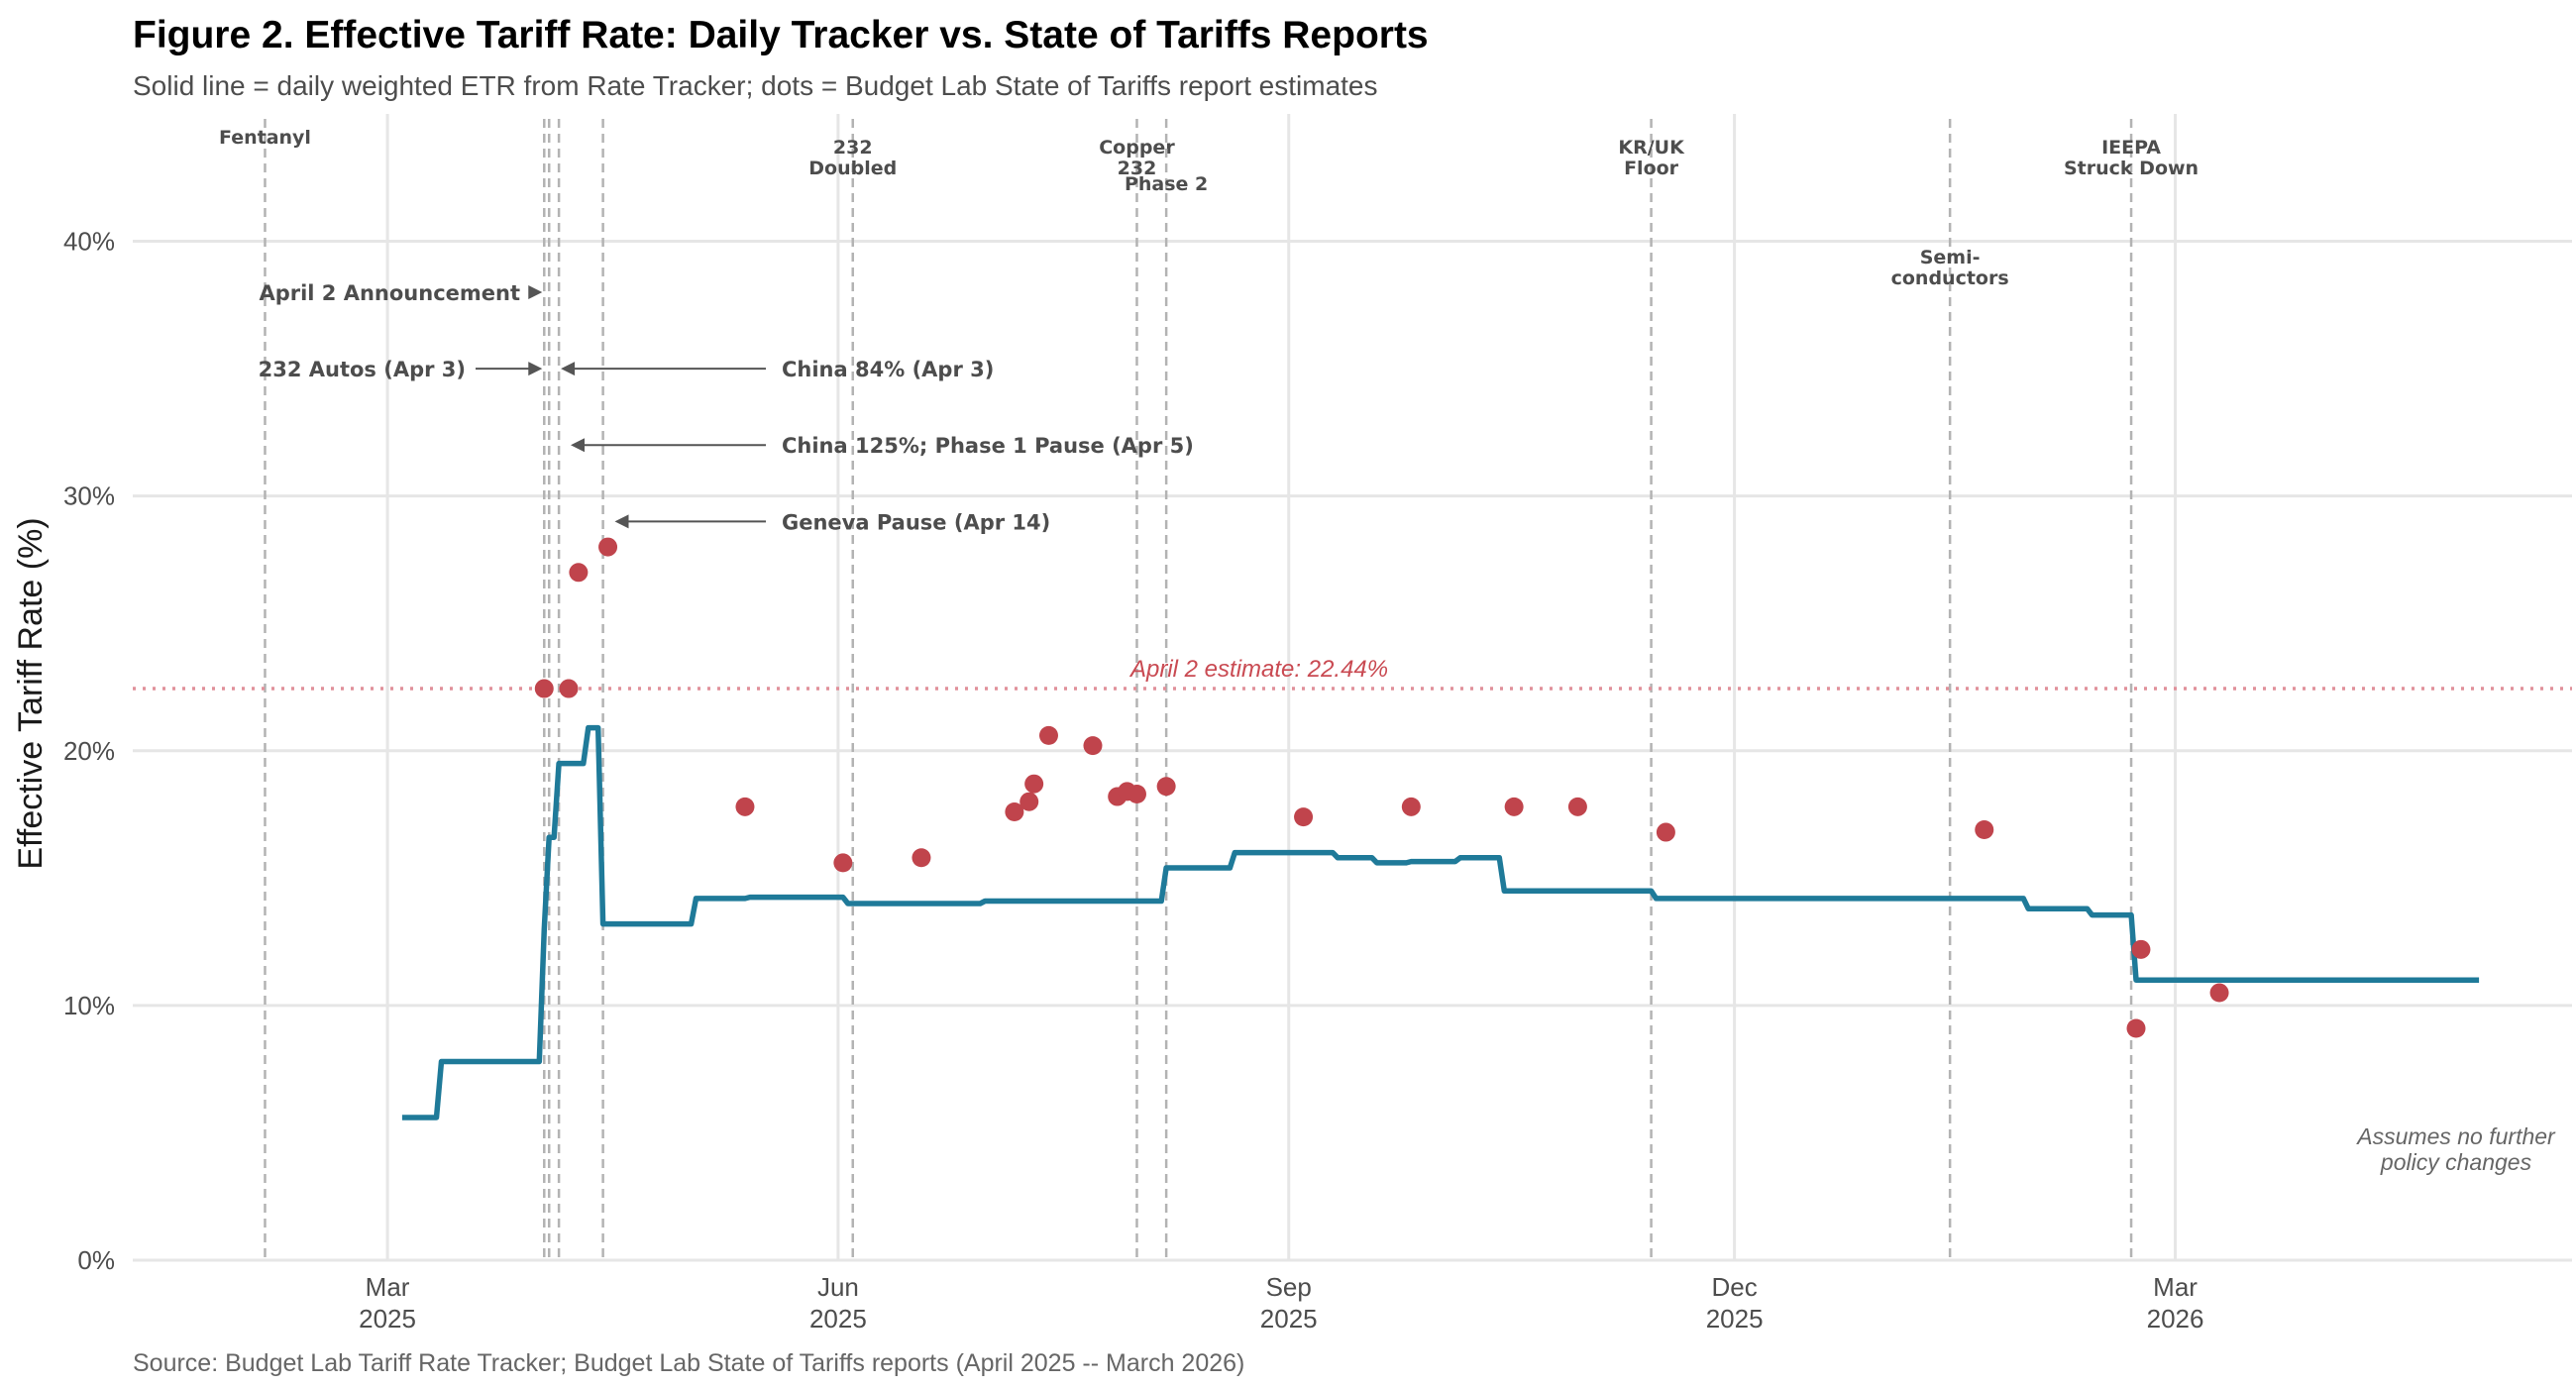 The width and height of the screenshot is (2576, 1387). What do you see at coordinates (838, 1287) in the screenshot?
I see `x-tick-label: Jun` at bounding box center [838, 1287].